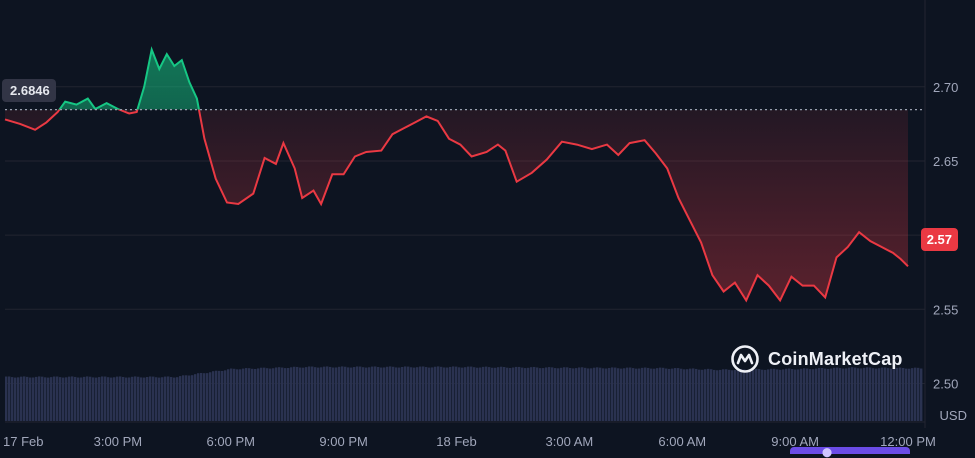 The height and width of the screenshot is (458, 975). What do you see at coordinates (827, 452) in the screenshot?
I see `drag-handle-icon: ⬤` at bounding box center [827, 452].